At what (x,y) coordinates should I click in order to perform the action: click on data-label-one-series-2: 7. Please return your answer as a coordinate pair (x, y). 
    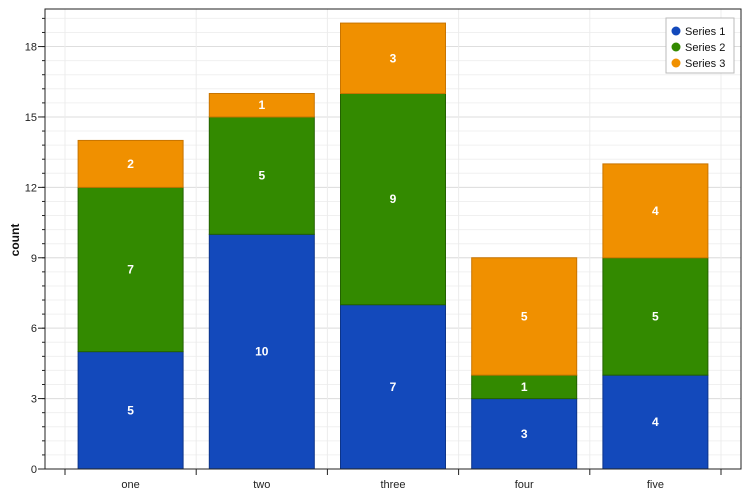
    Looking at the image, I should click on (130, 270).